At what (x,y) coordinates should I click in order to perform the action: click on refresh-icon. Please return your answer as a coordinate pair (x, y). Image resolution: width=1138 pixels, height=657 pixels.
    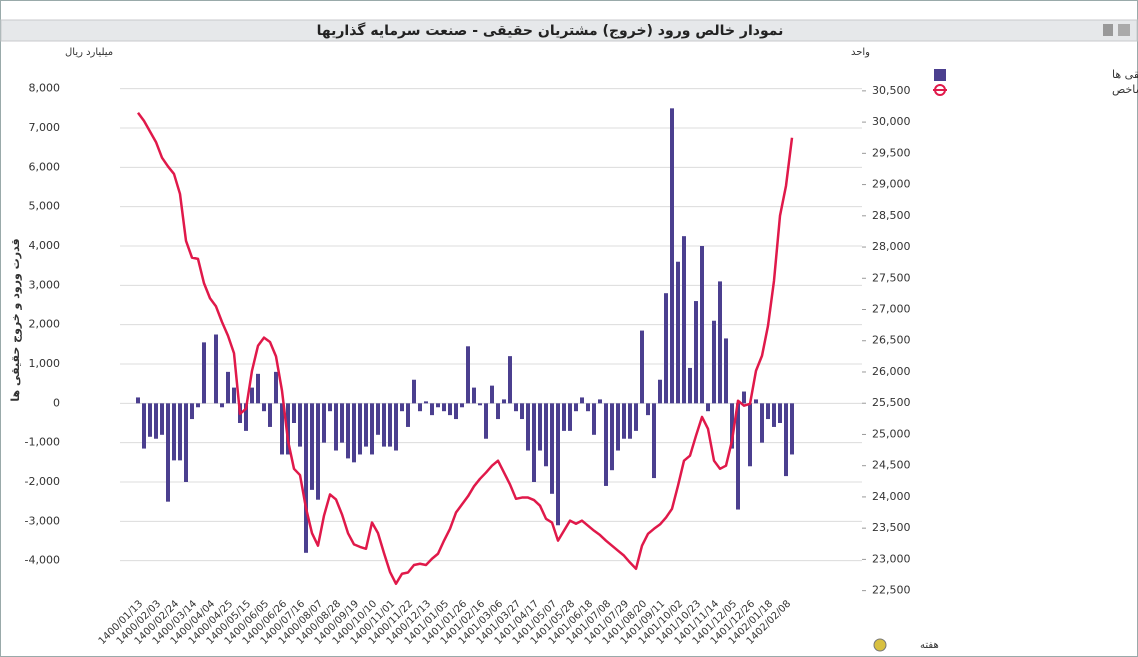
    Looking at the image, I should click on (880, 645).